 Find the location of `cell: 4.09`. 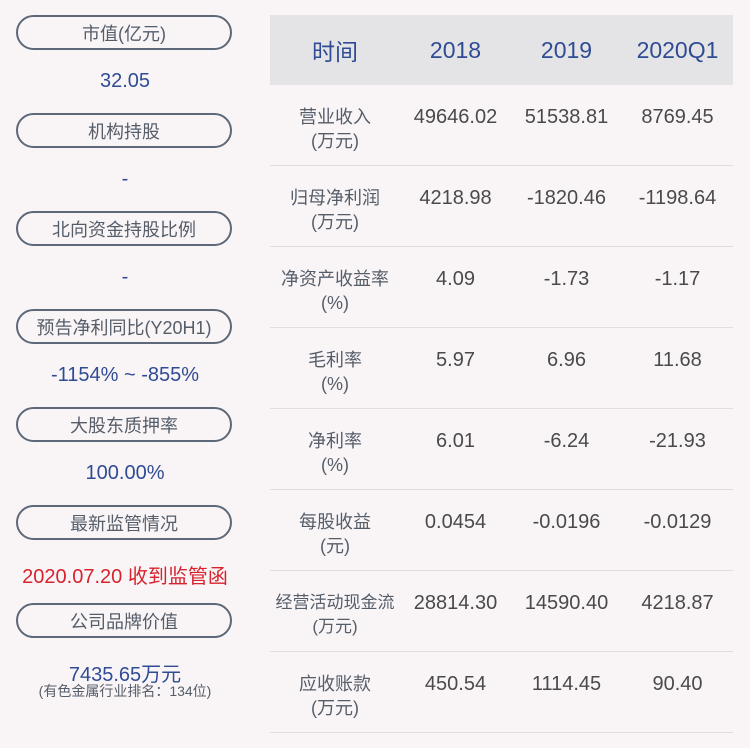

cell: 4.09 is located at coordinates (455, 279).